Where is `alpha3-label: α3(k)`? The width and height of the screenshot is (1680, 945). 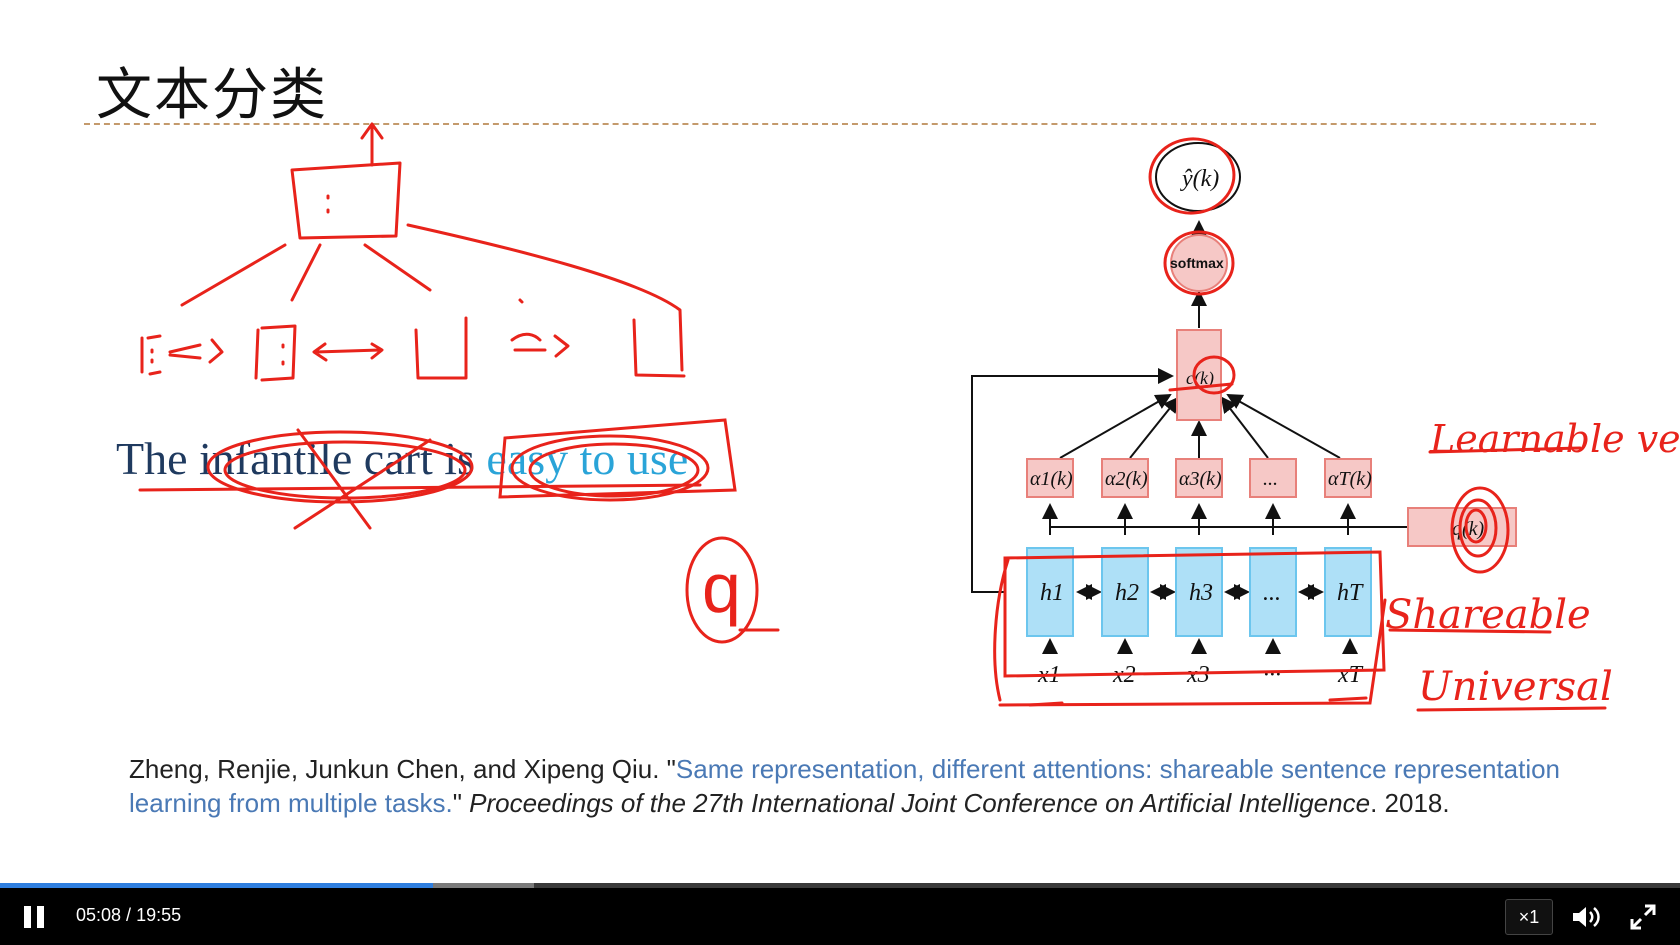 alpha3-label: α3(k) is located at coordinates (1200, 479).